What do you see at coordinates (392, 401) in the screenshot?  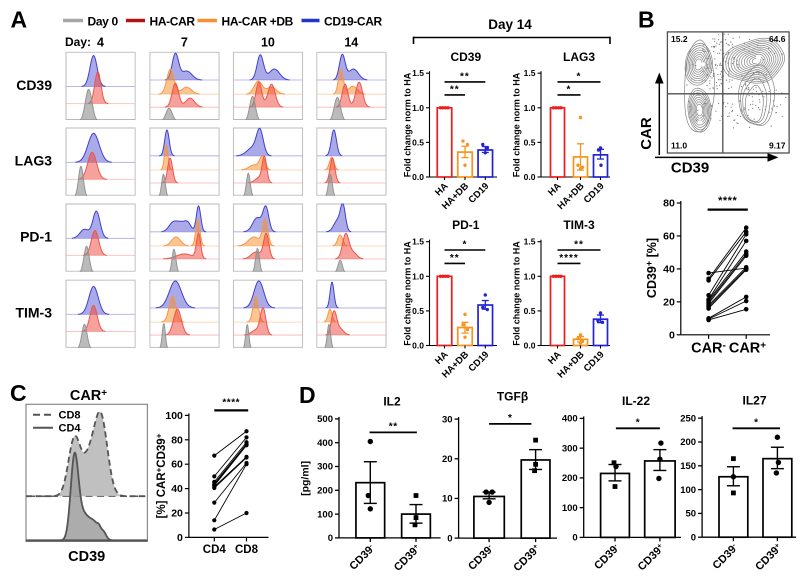 I see `svg-text: IL2` at bounding box center [392, 401].